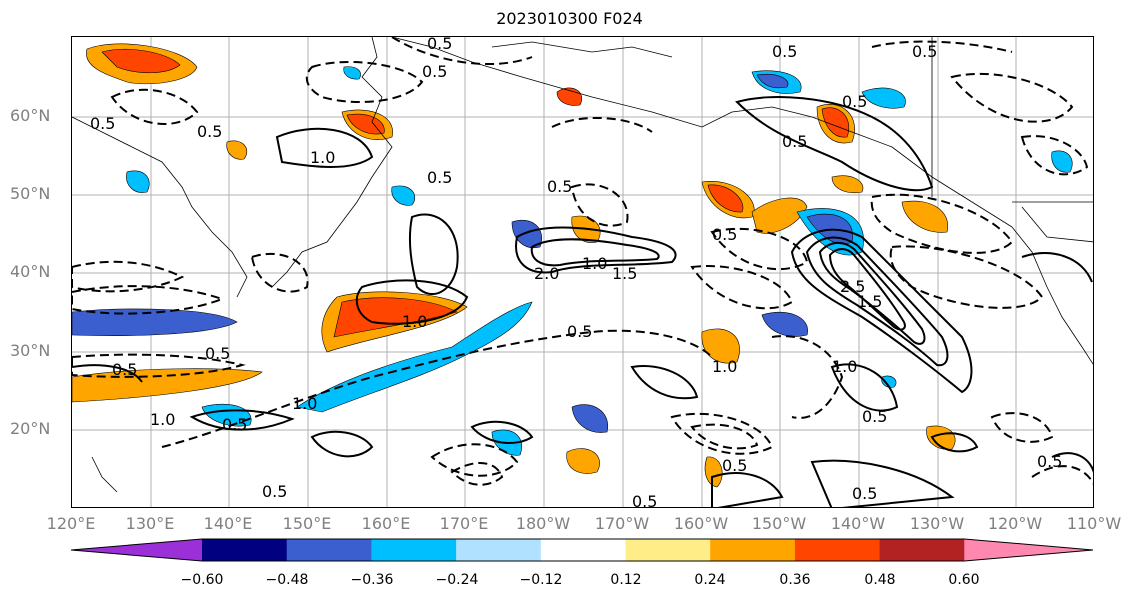 The image size is (1139, 601). Describe the element at coordinates (858, 523) in the screenshot. I see `lon-label: 140°W` at that location.